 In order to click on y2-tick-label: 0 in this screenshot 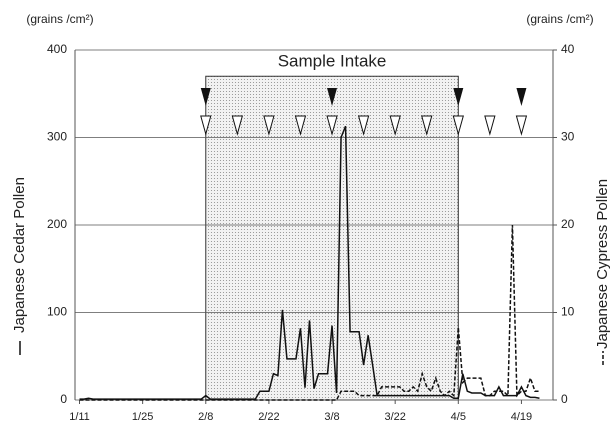, I will do `click(564, 399)`.